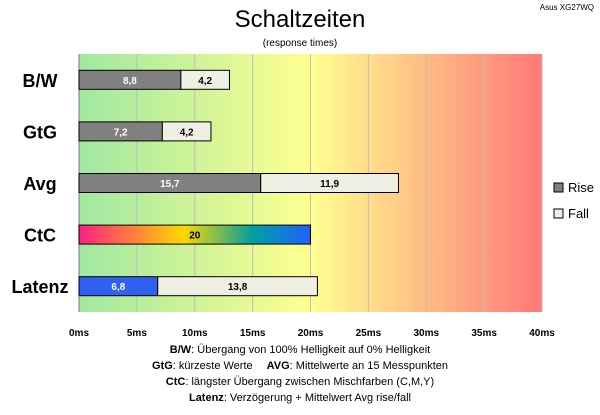  I want to click on category-label: GtG, so click(40, 132).